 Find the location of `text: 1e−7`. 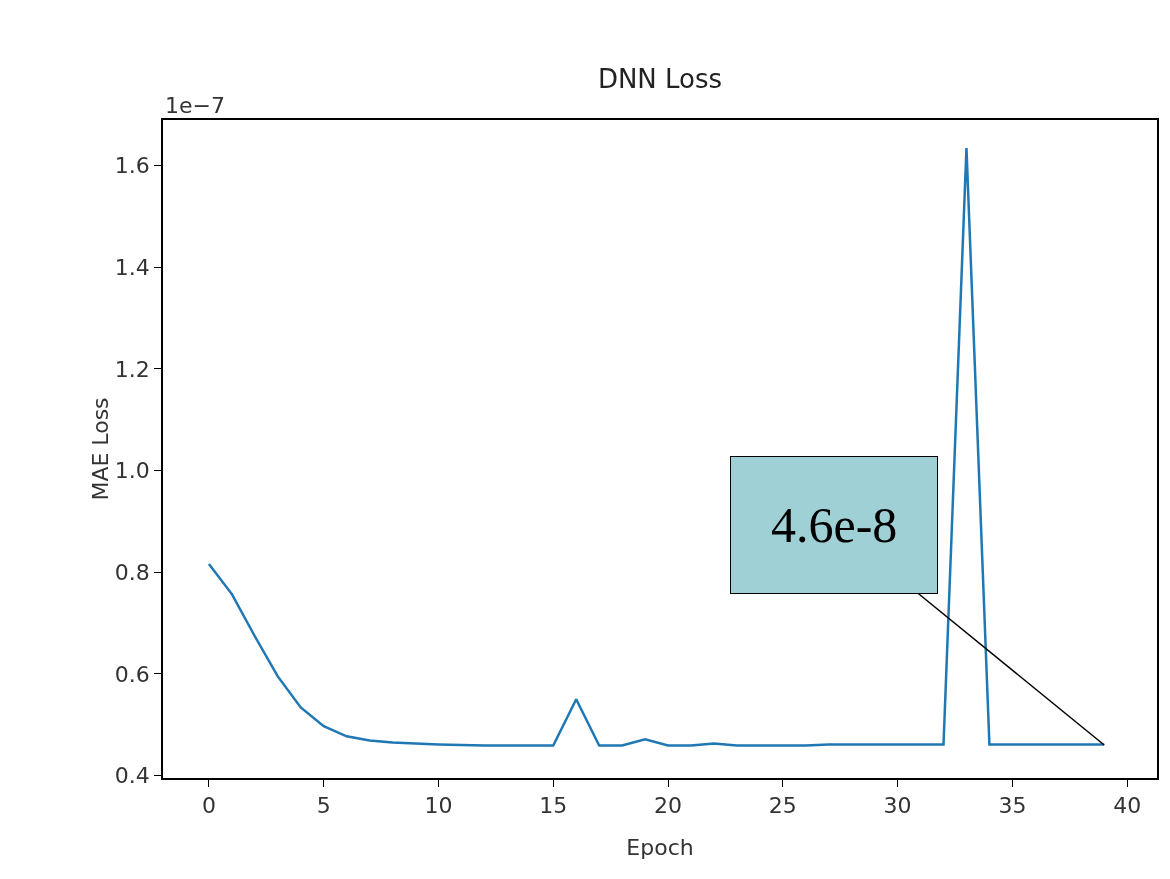

text: 1e−7 is located at coordinates (195, 105).